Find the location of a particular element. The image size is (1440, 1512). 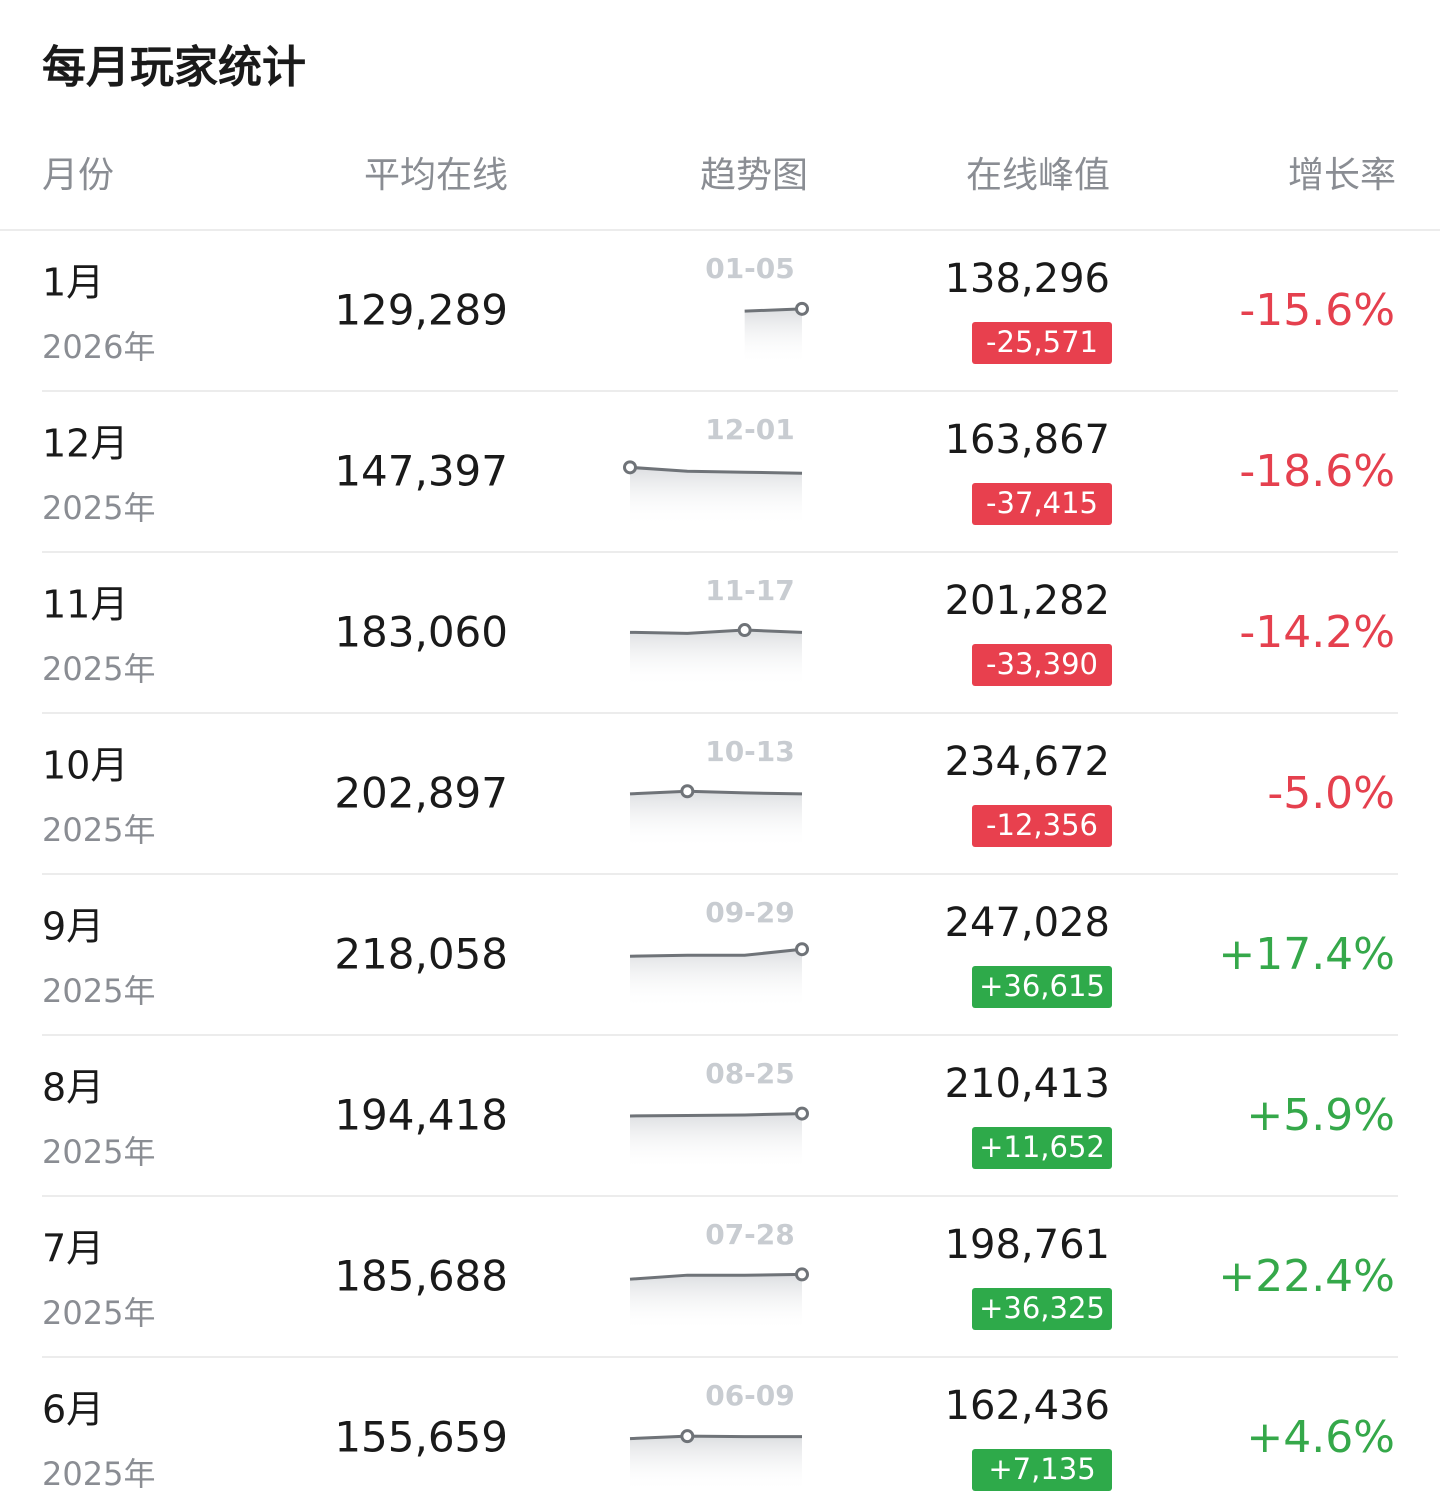

year: 2026年 is located at coordinates (98, 347).